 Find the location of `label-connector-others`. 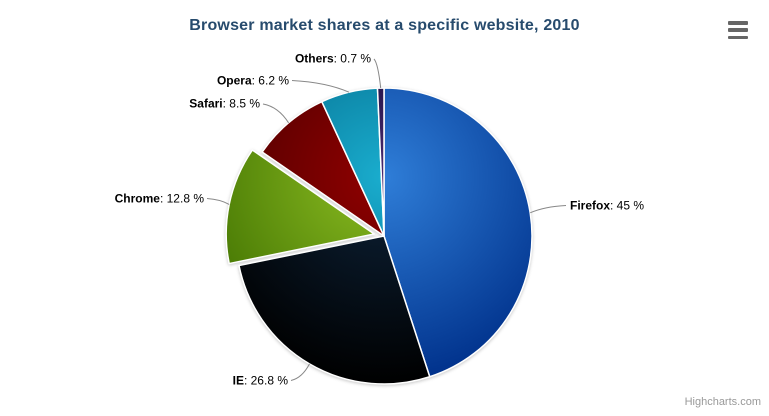

label-connector-others is located at coordinates (377, 73).